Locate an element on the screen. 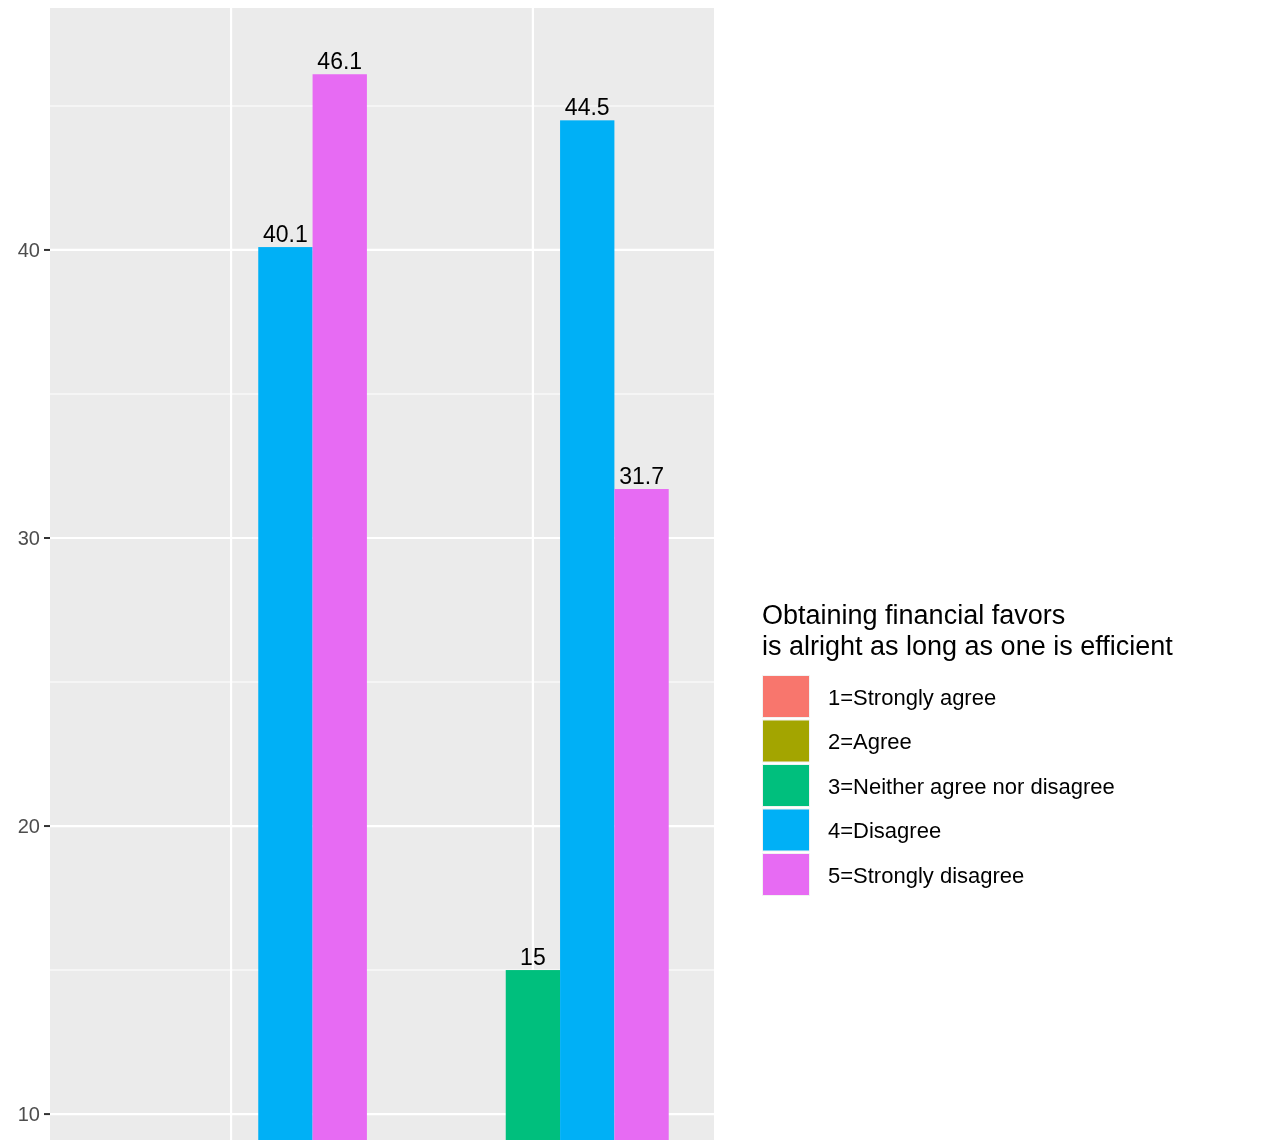  data-label: 15 is located at coordinates (533, 957).